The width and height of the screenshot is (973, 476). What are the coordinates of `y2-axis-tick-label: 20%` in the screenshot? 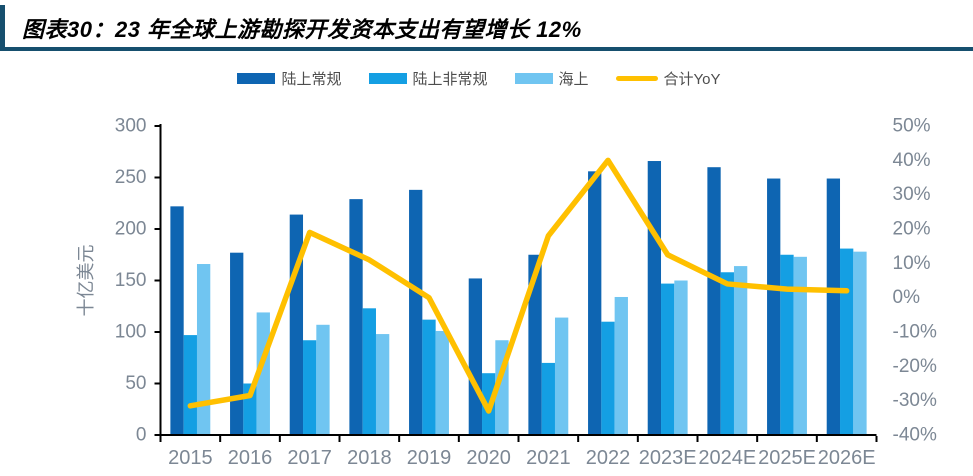 It's located at (912, 229).